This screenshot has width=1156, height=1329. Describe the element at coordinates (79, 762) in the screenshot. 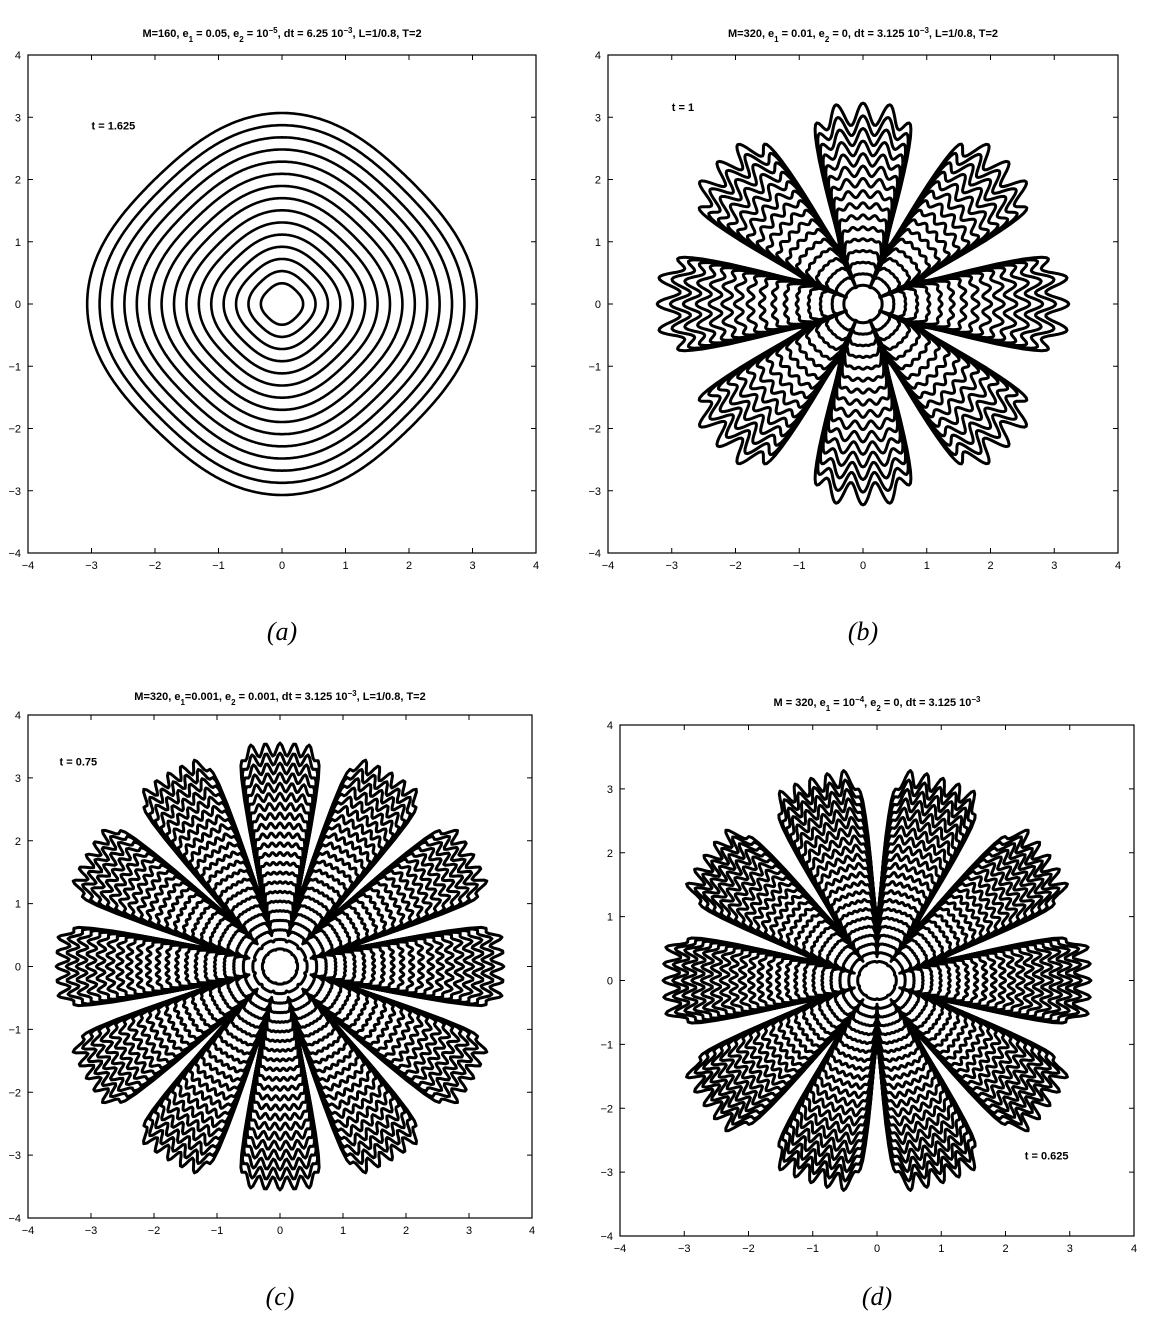

I see `time-annotation: t = 0.75` at that location.